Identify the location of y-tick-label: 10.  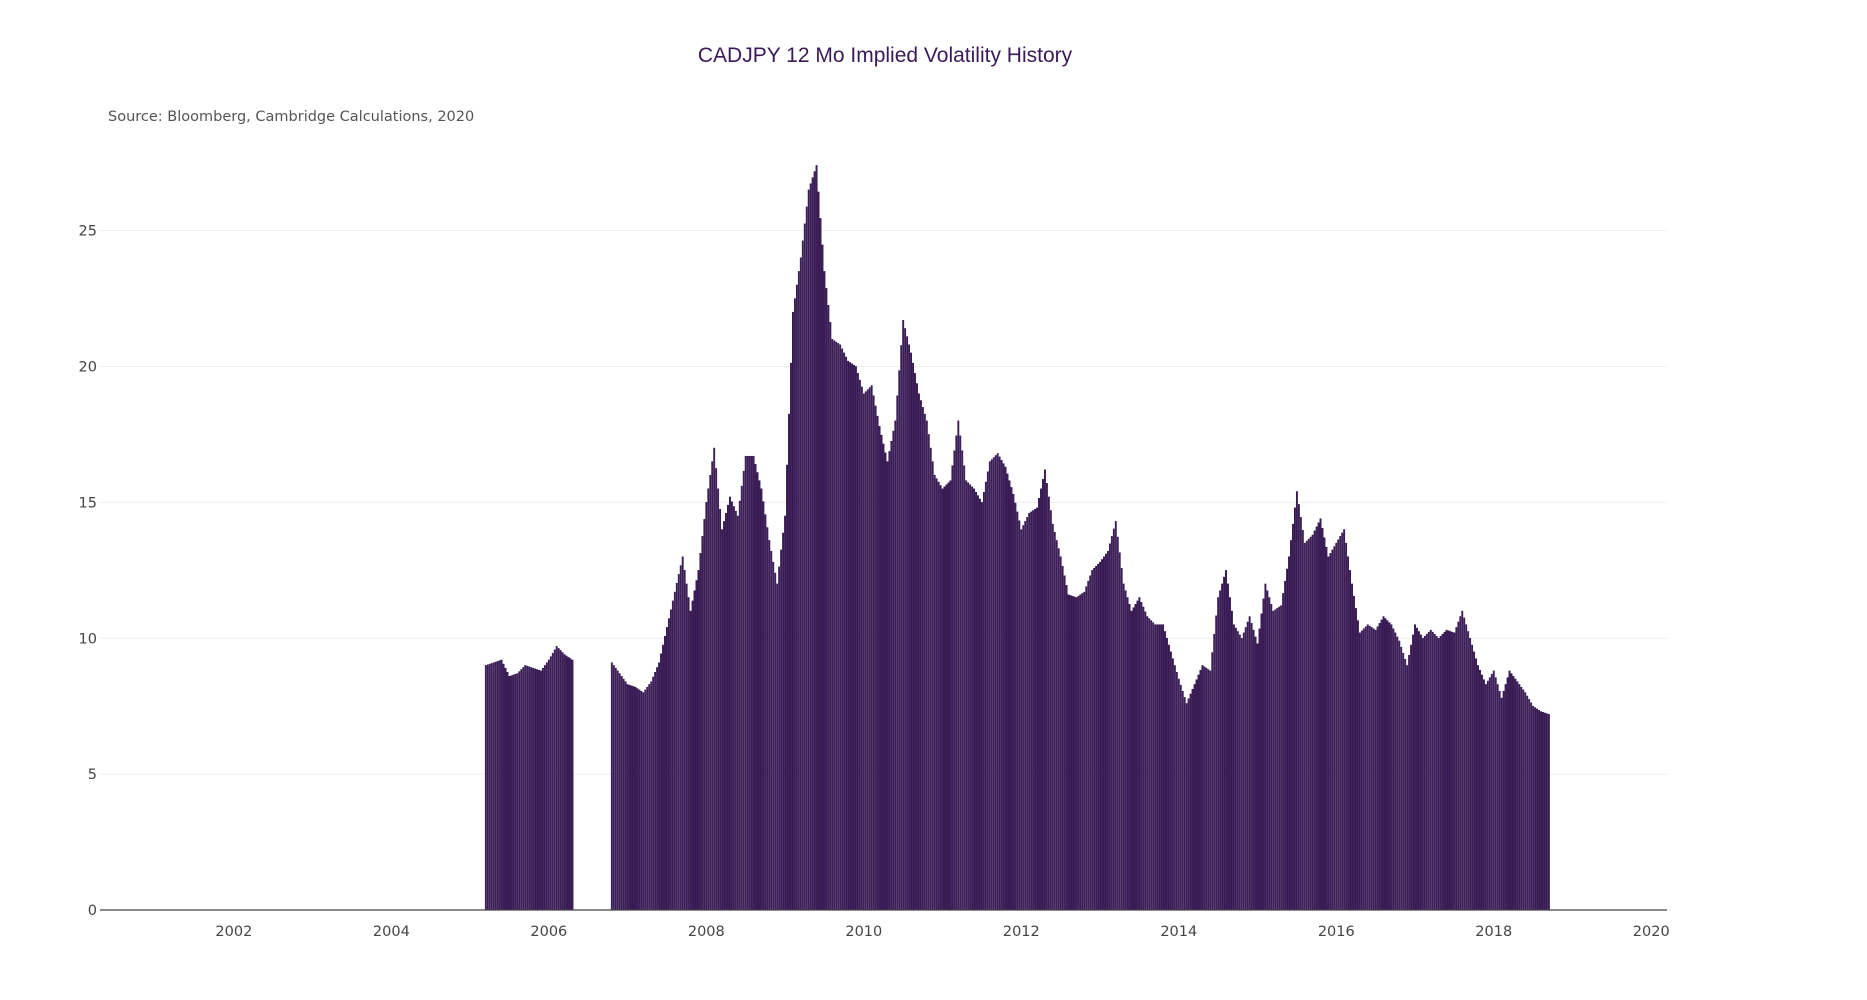
(88, 639).